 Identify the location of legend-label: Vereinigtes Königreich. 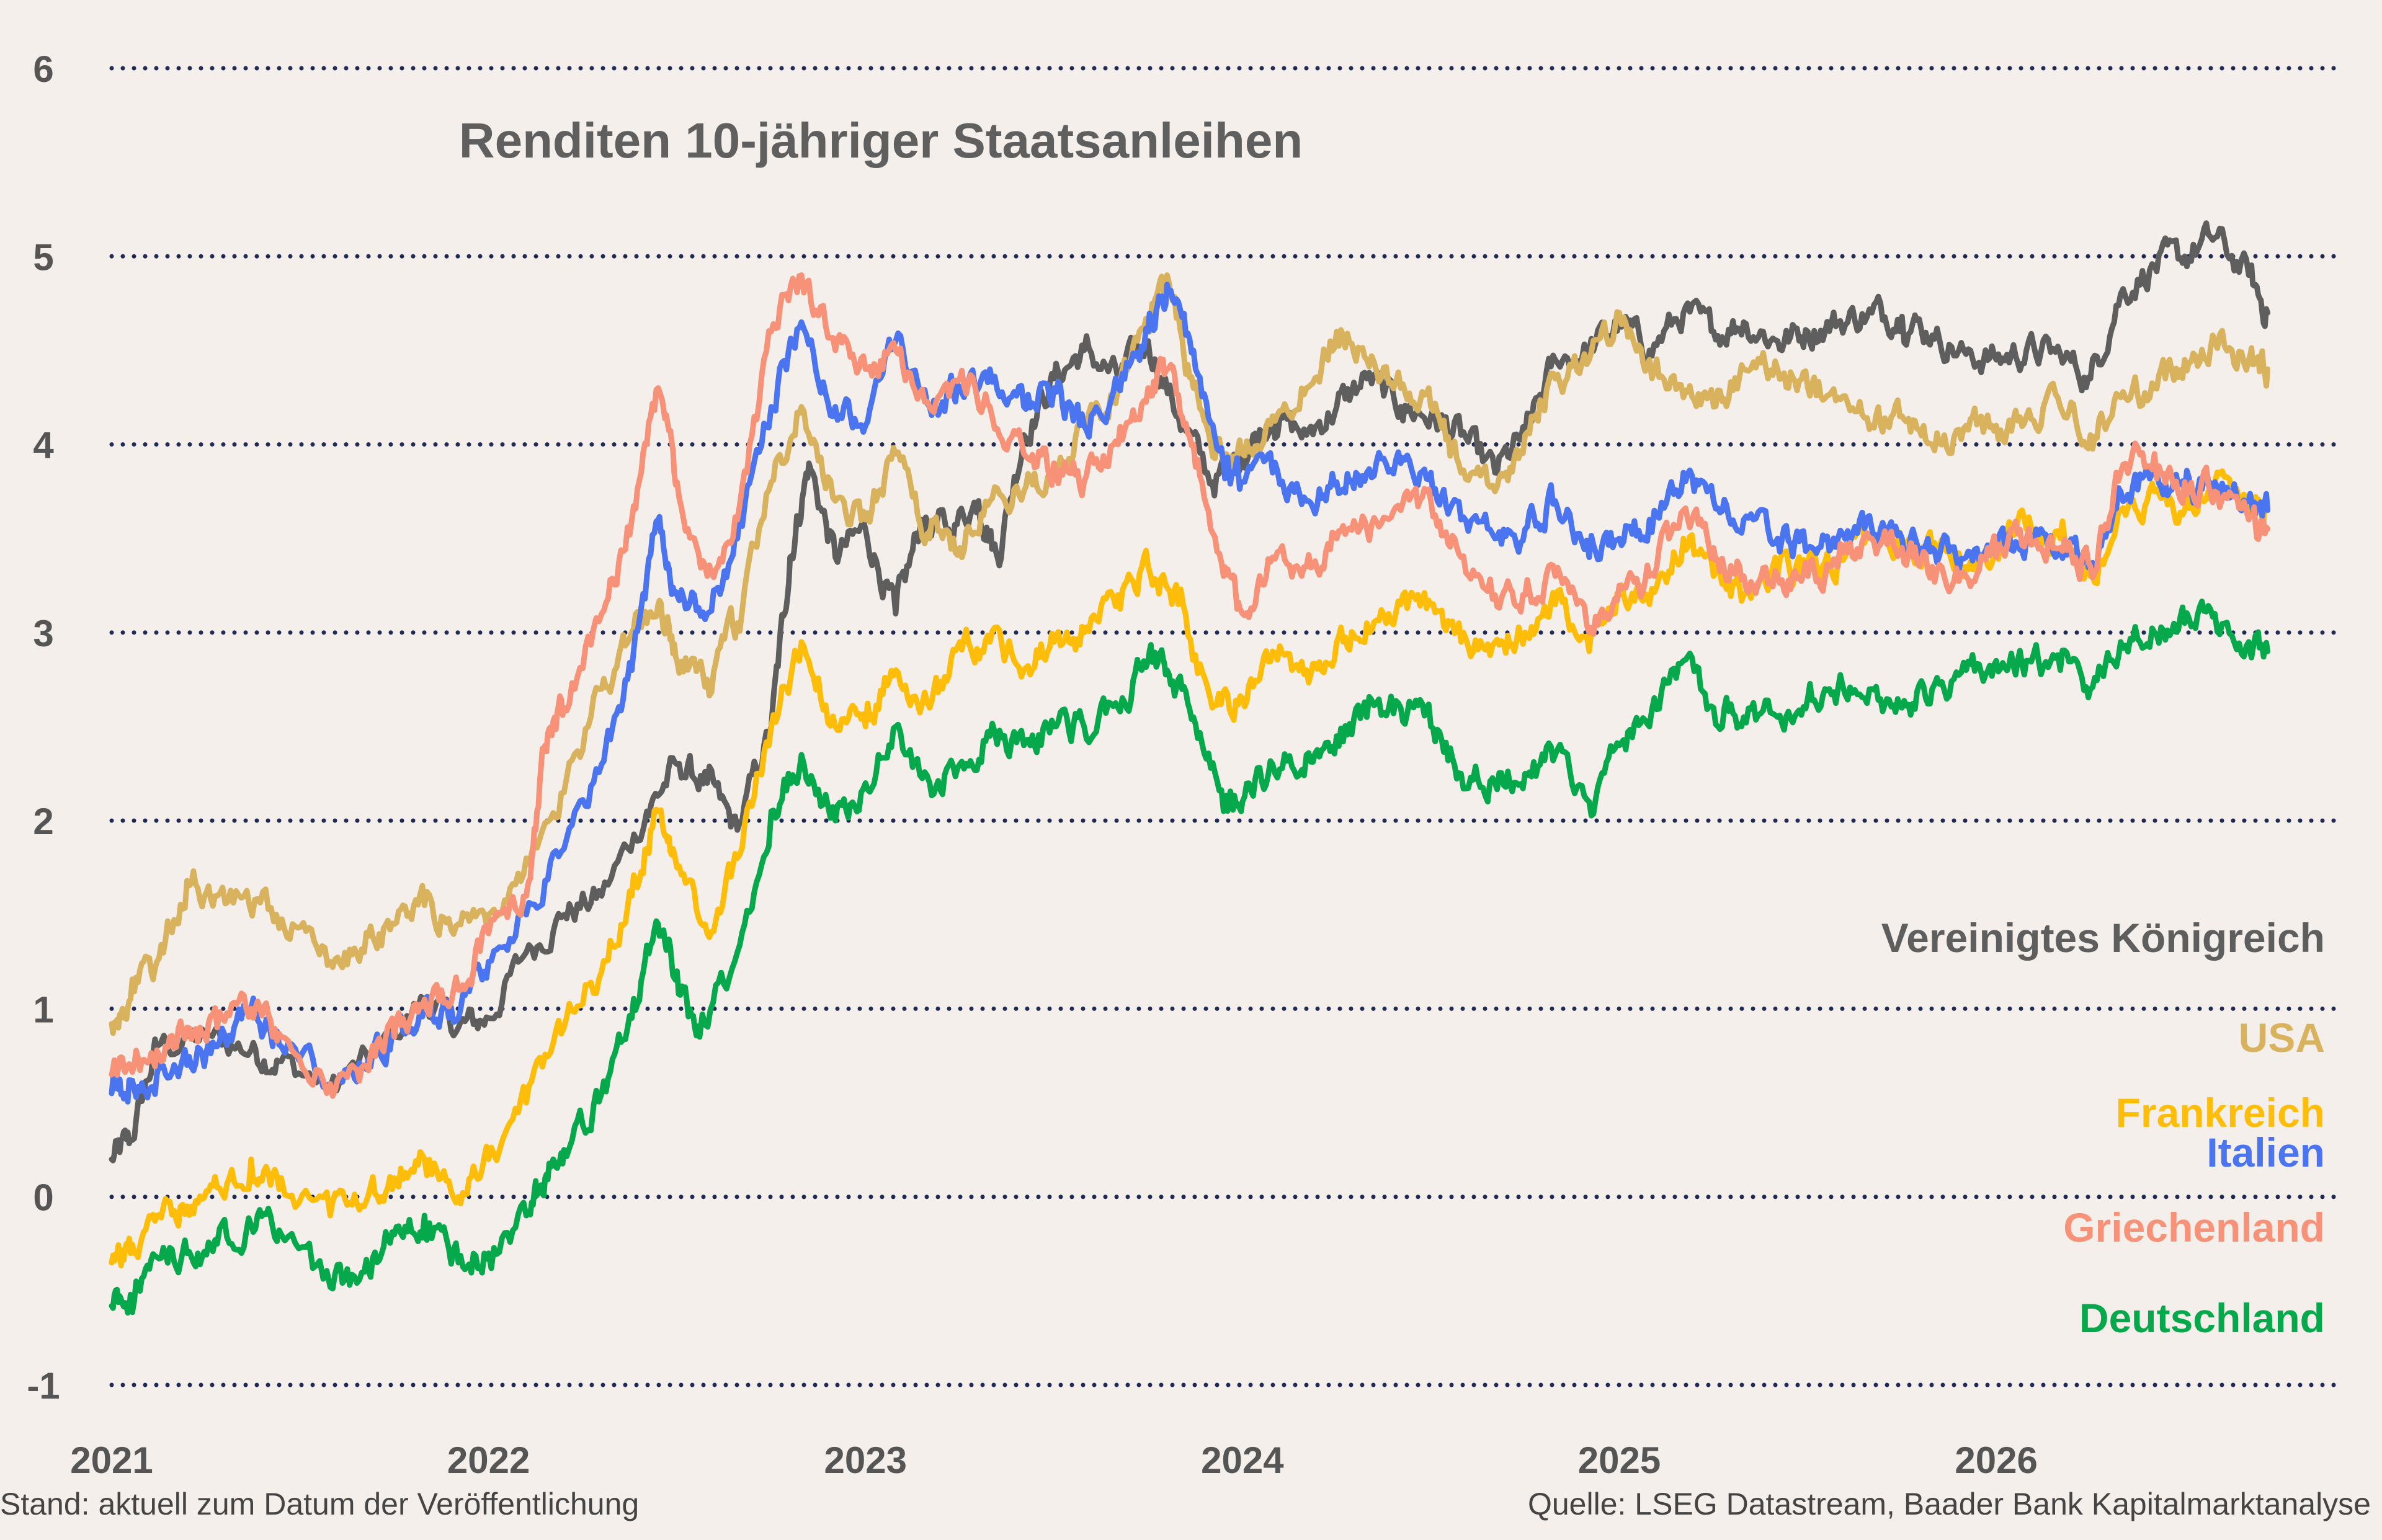
(2103, 938).